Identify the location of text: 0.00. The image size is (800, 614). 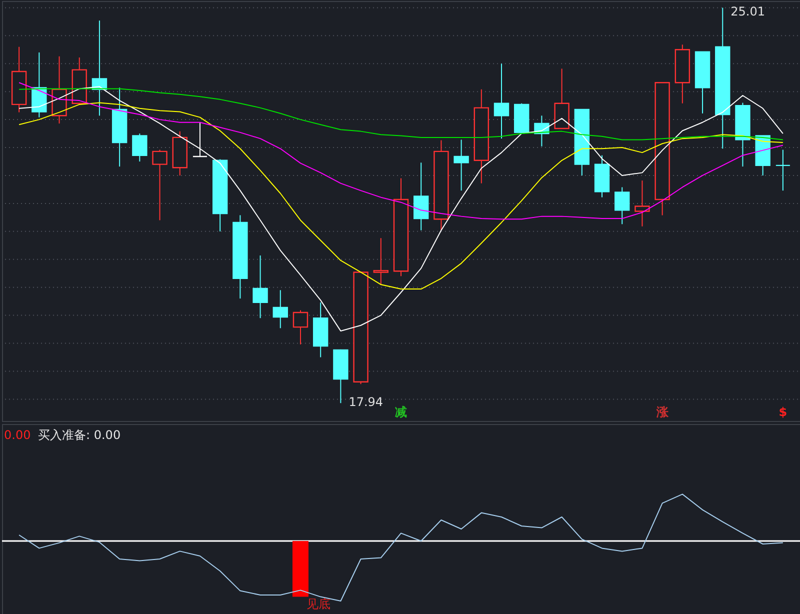
(17, 435).